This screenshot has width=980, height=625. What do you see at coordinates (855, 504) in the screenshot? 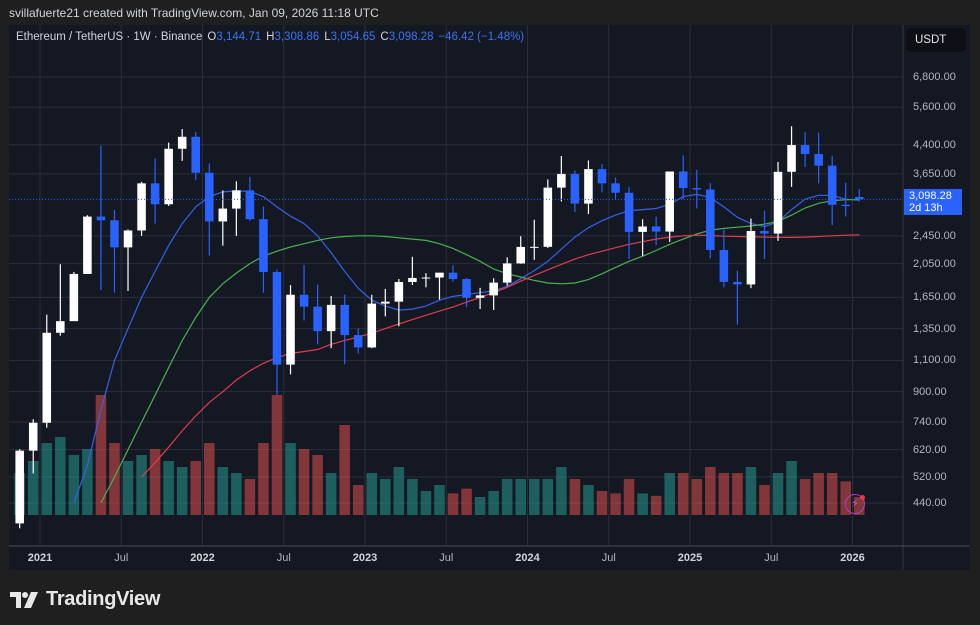
I see `lightning-icon: ⚡︎` at bounding box center [855, 504].